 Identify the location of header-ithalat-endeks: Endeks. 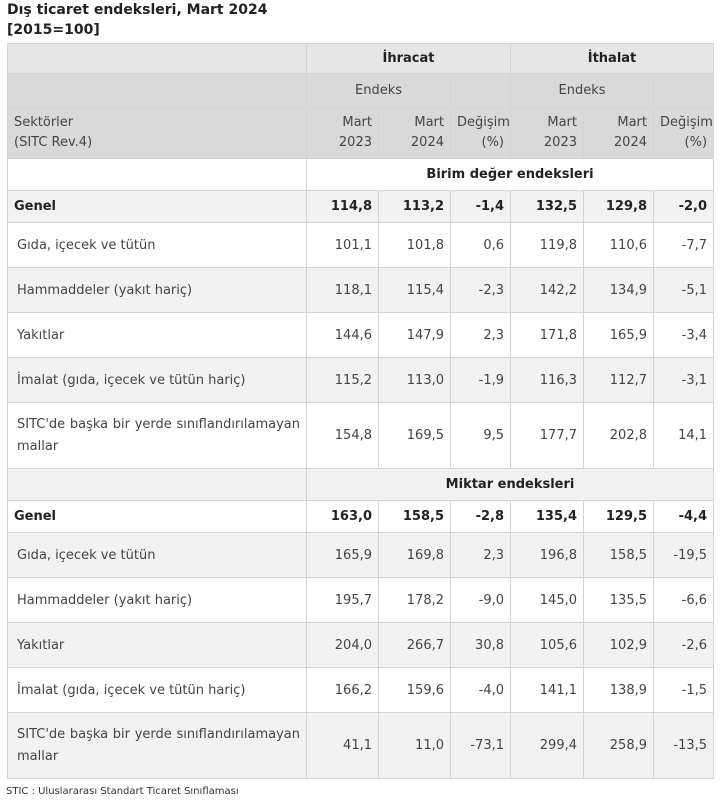
(582, 90).